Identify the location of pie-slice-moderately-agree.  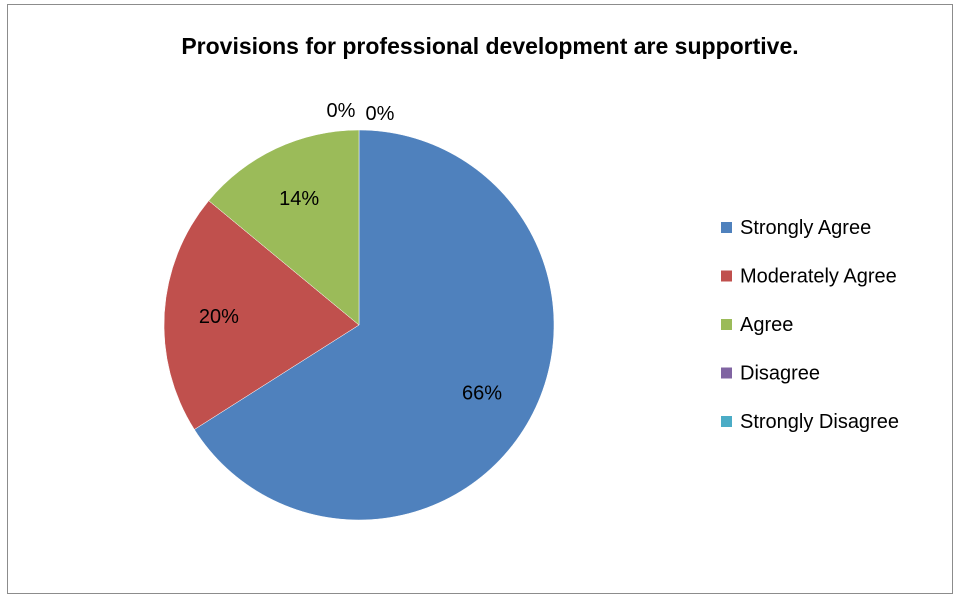
(261, 315).